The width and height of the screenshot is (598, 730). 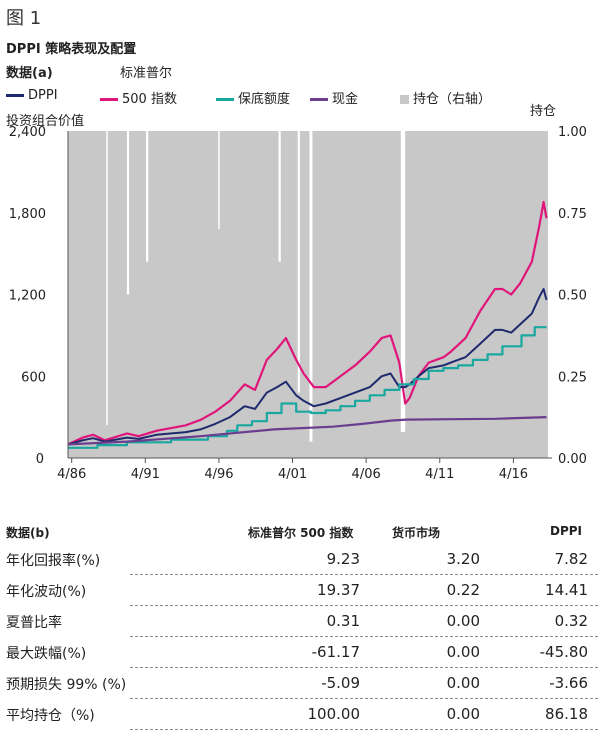 What do you see at coordinates (343, 621) in the screenshot?
I see `cell-sp500: 0.31` at bounding box center [343, 621].